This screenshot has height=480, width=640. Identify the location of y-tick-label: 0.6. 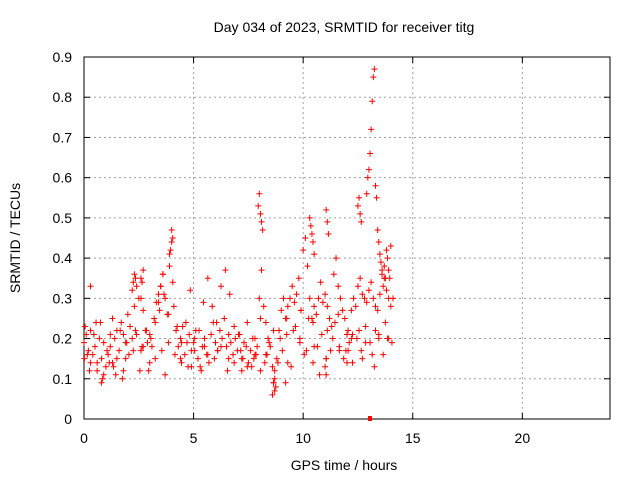
(63, 178).